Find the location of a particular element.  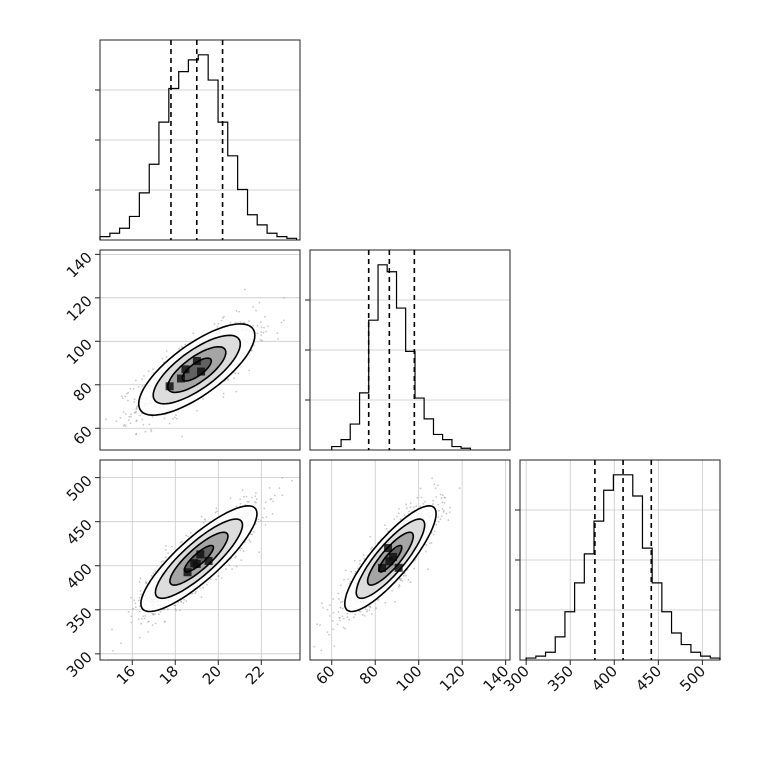

scatter-x-z-panel: 16 18 20 22 300 350 400 450 500 is located at coordinates (182, 573).